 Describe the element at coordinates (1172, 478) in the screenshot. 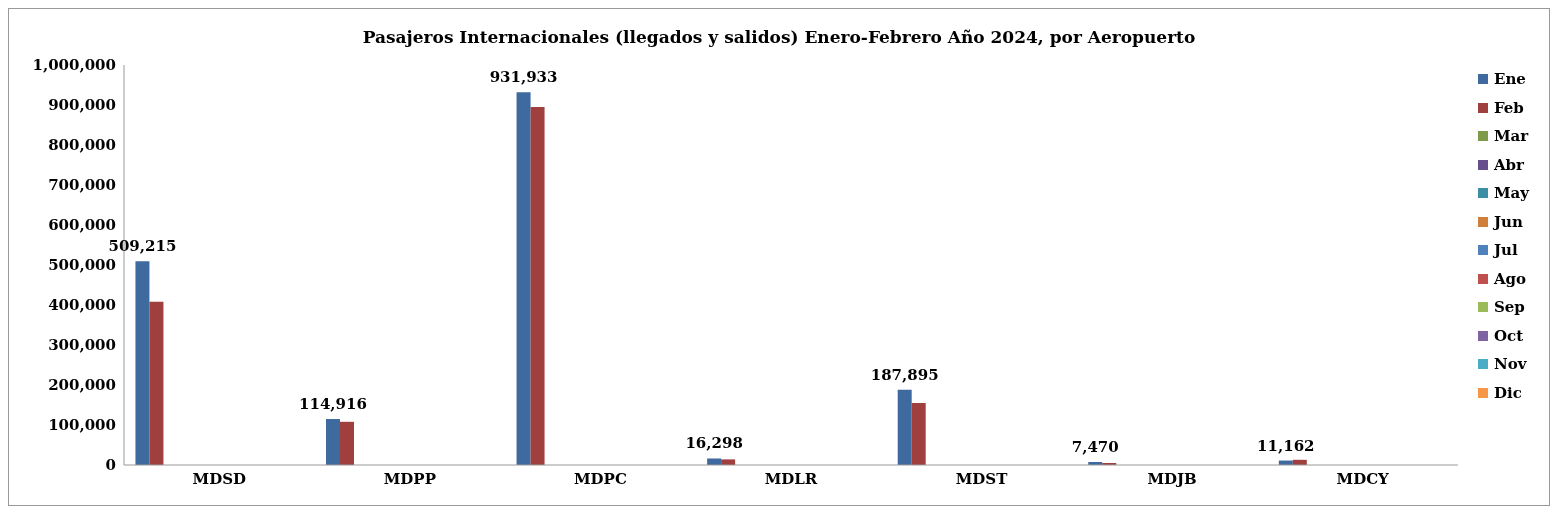

I see `x-tick-label: MDJB` at that location.